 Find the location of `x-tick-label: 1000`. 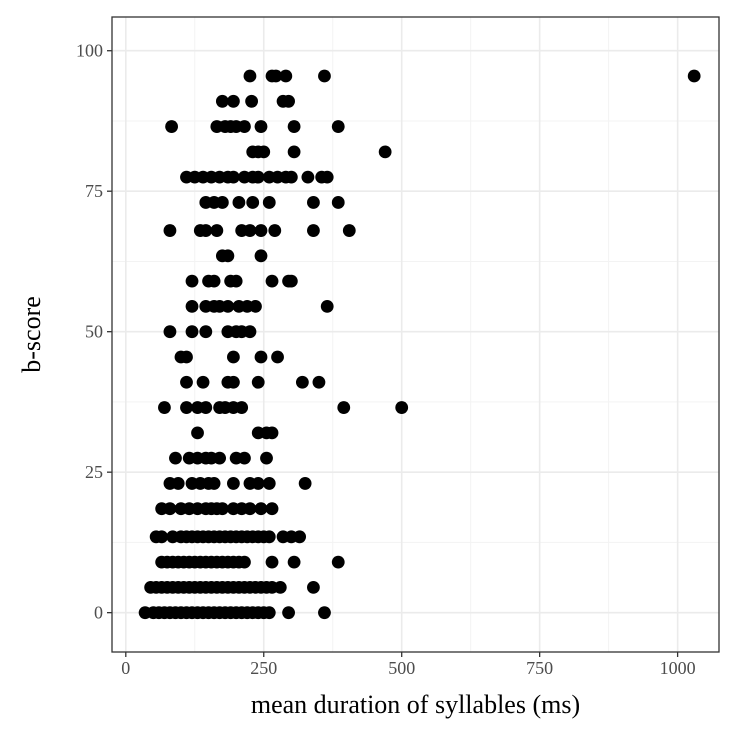

x-tick-label: 1000 is located at coordinates (678, 668).